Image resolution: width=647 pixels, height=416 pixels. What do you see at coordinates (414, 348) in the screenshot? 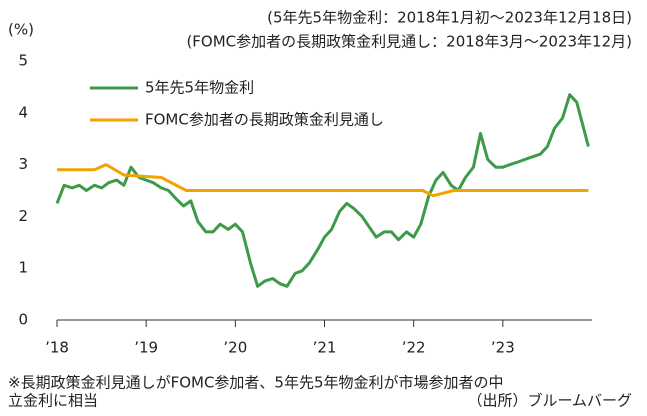
I see `x-tick-label: ’22` at bounding box center [414, 348].